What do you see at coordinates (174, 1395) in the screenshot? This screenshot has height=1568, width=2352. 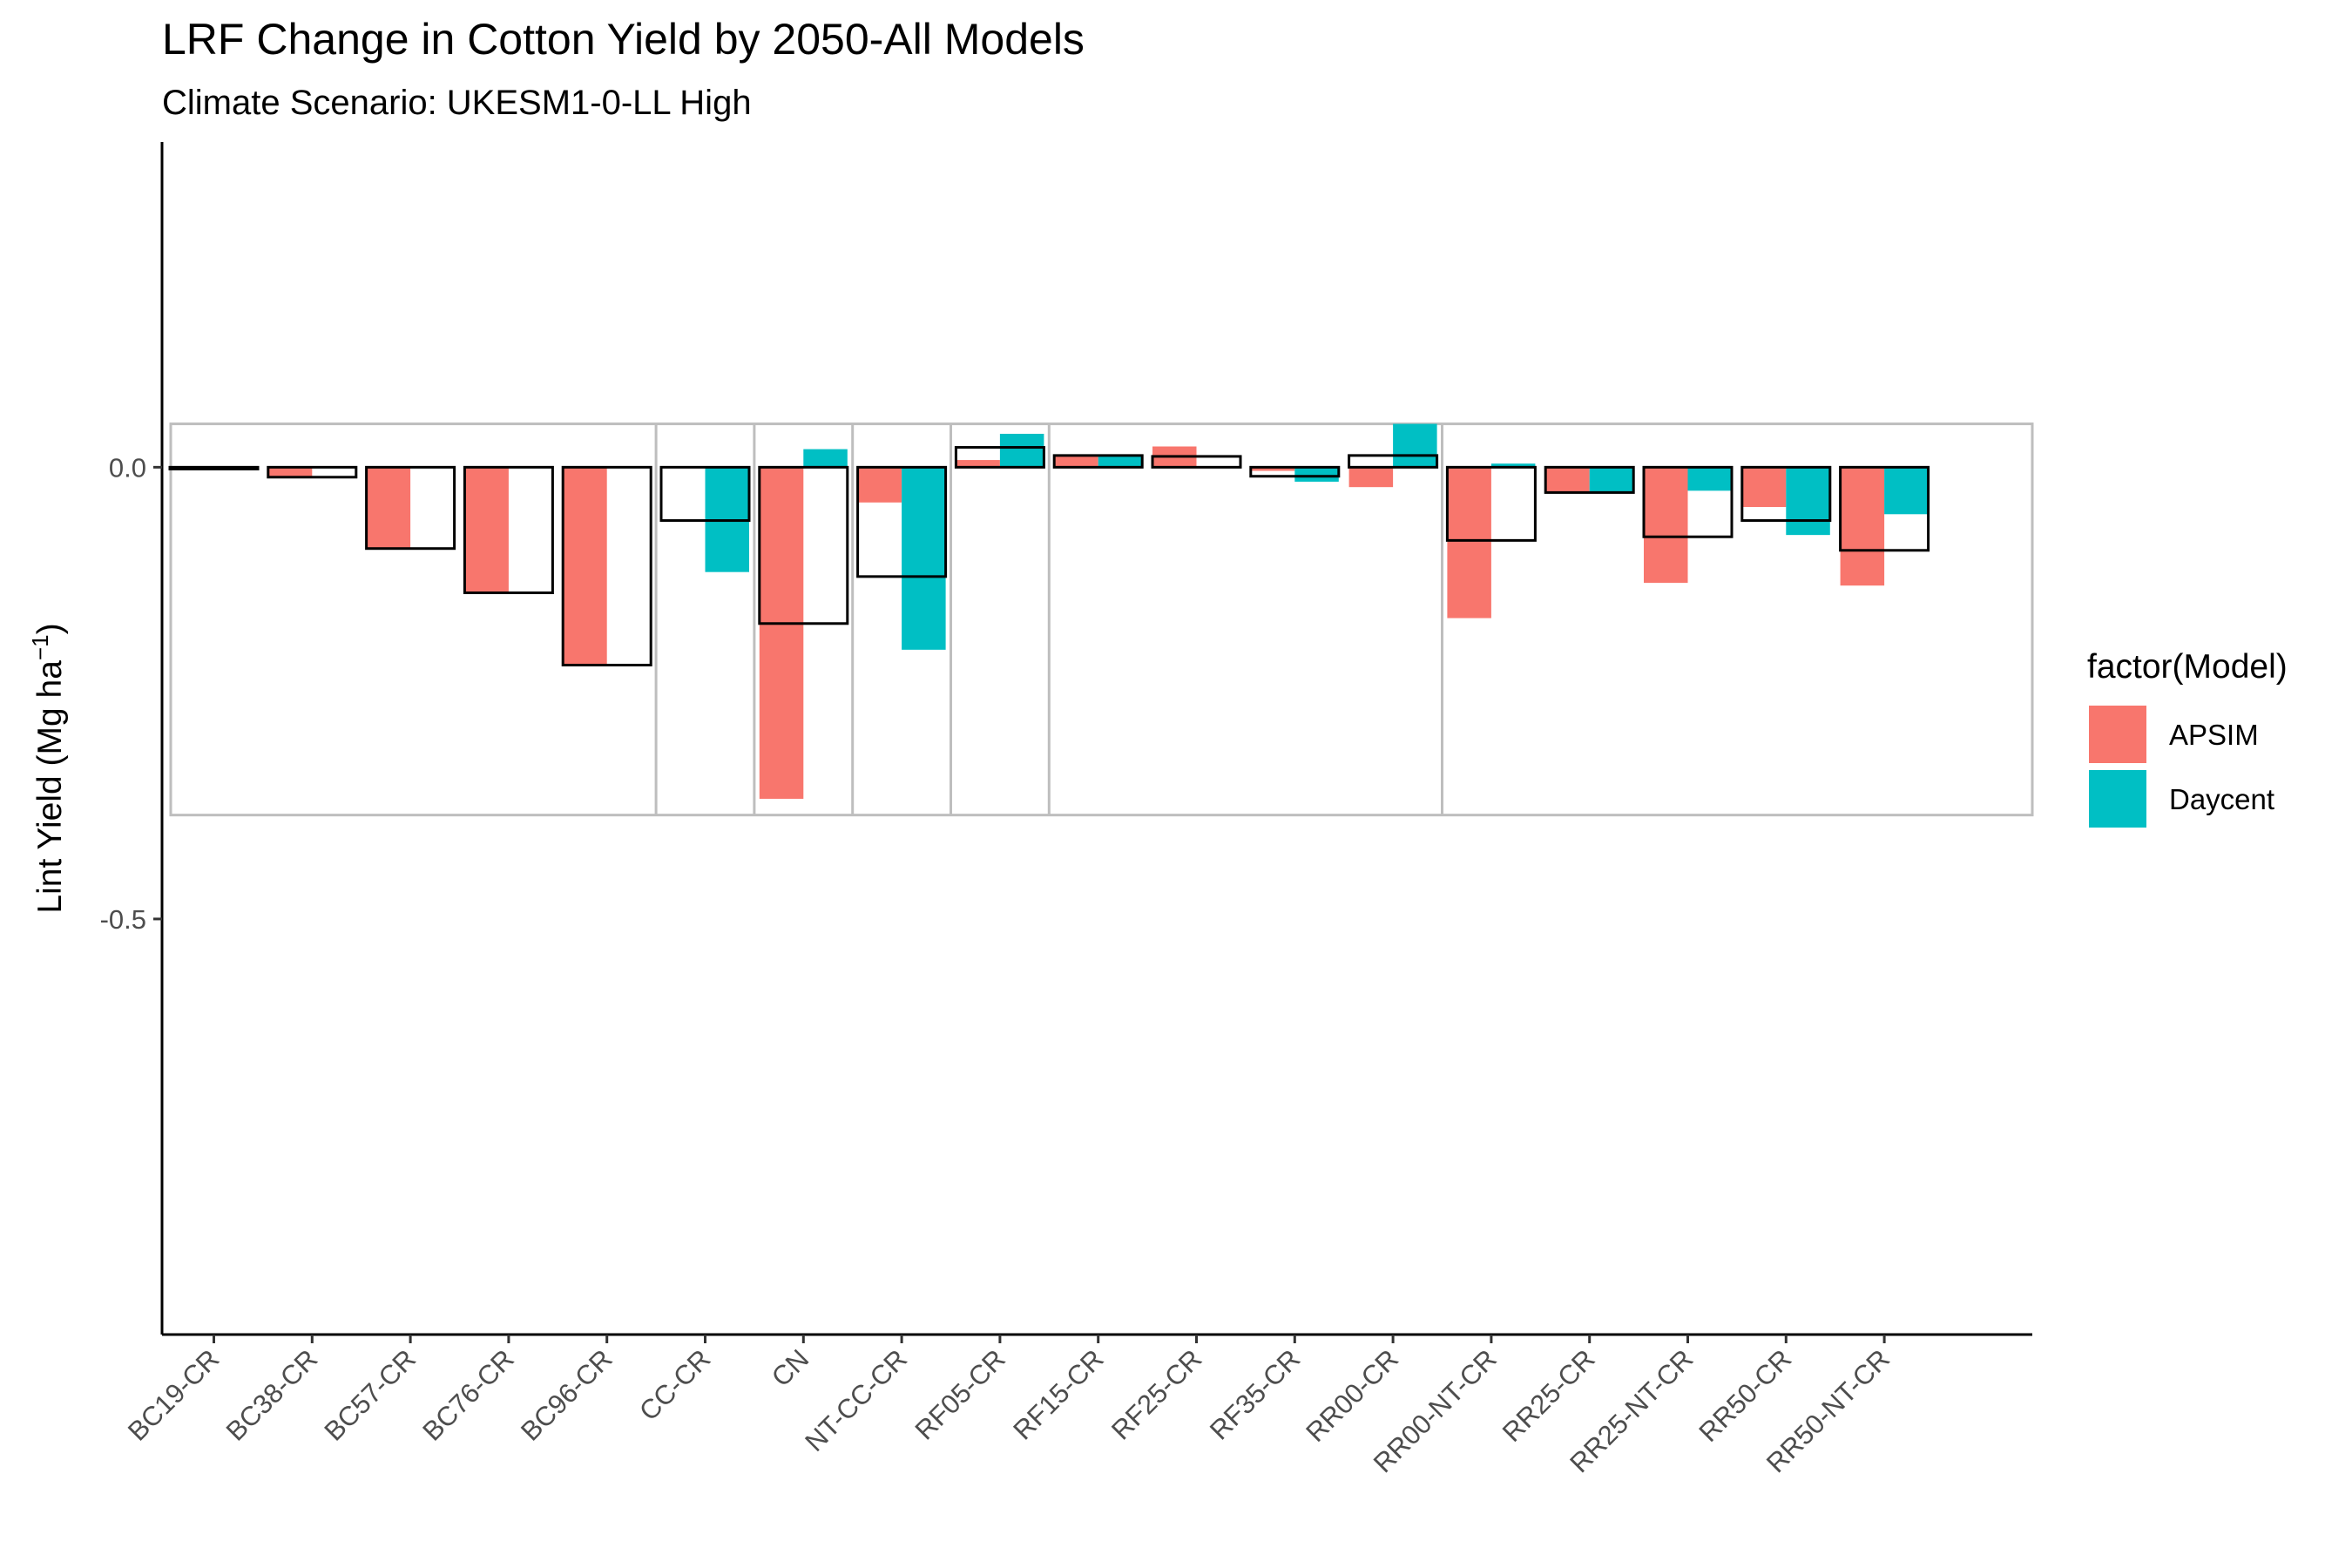 I see `x-tick-label: BC19-CR` at bounding box center [174, 1395].